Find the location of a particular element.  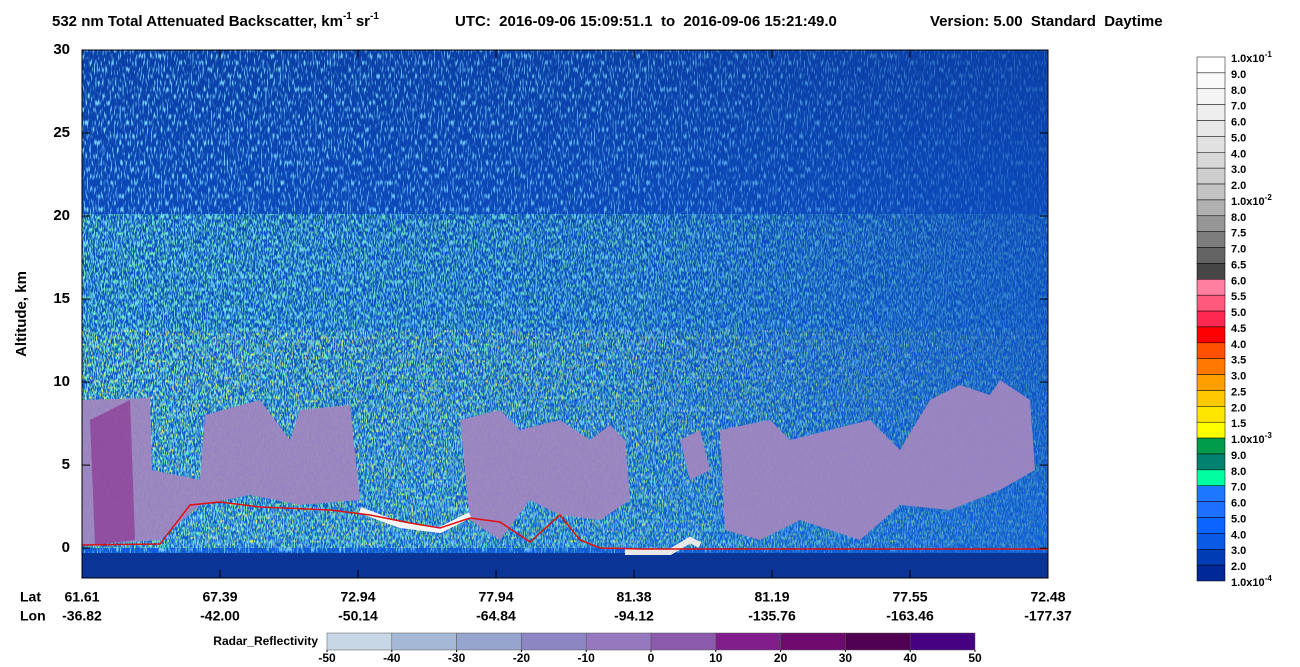

lat-label: 72.48 is located at coordinates (1047, 597).